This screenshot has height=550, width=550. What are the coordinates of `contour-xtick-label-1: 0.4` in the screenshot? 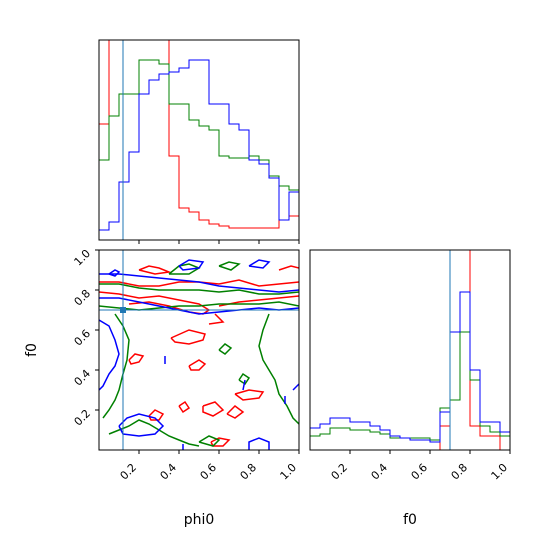 It's located at (169, 472).